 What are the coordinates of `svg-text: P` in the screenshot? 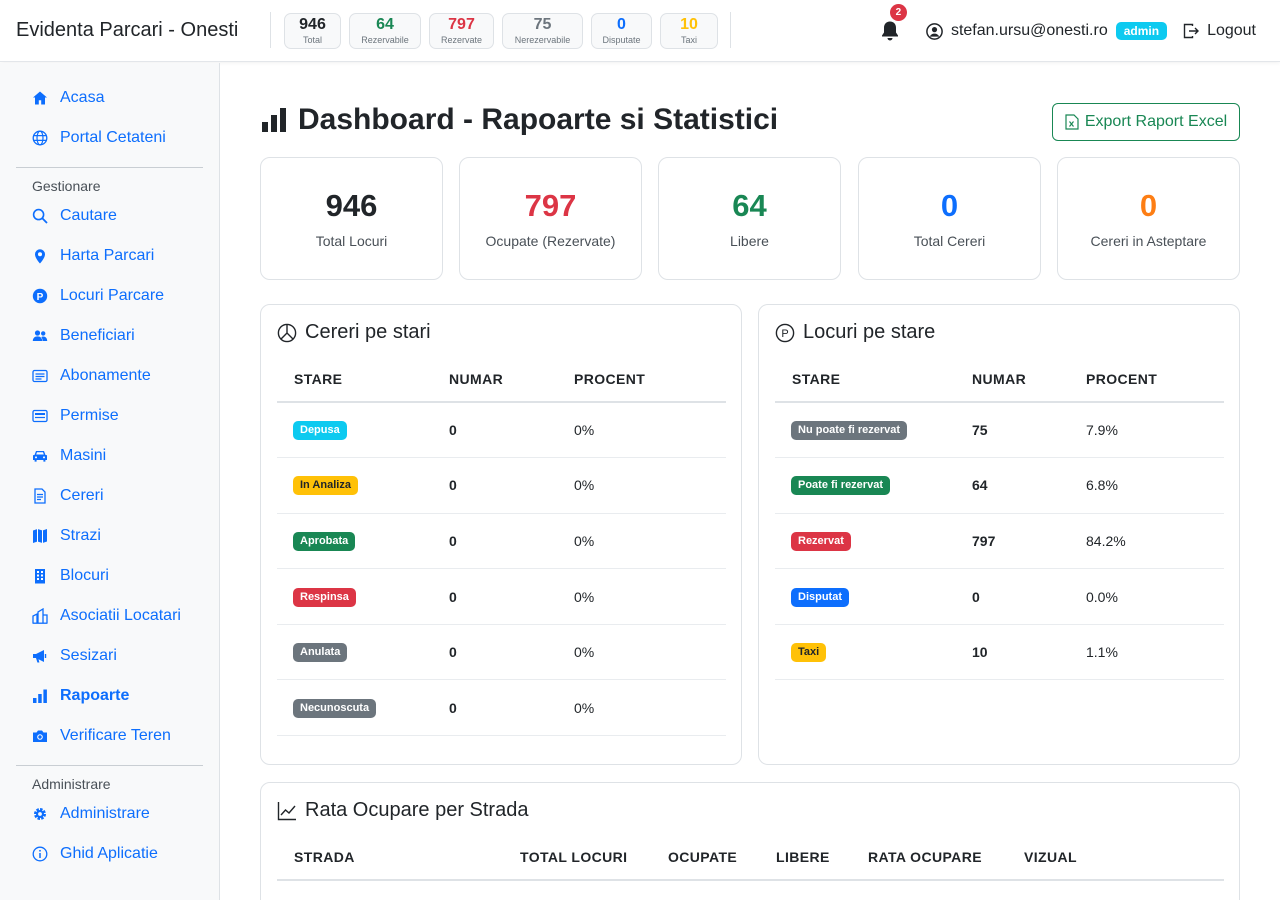 It's located at (40, 297).